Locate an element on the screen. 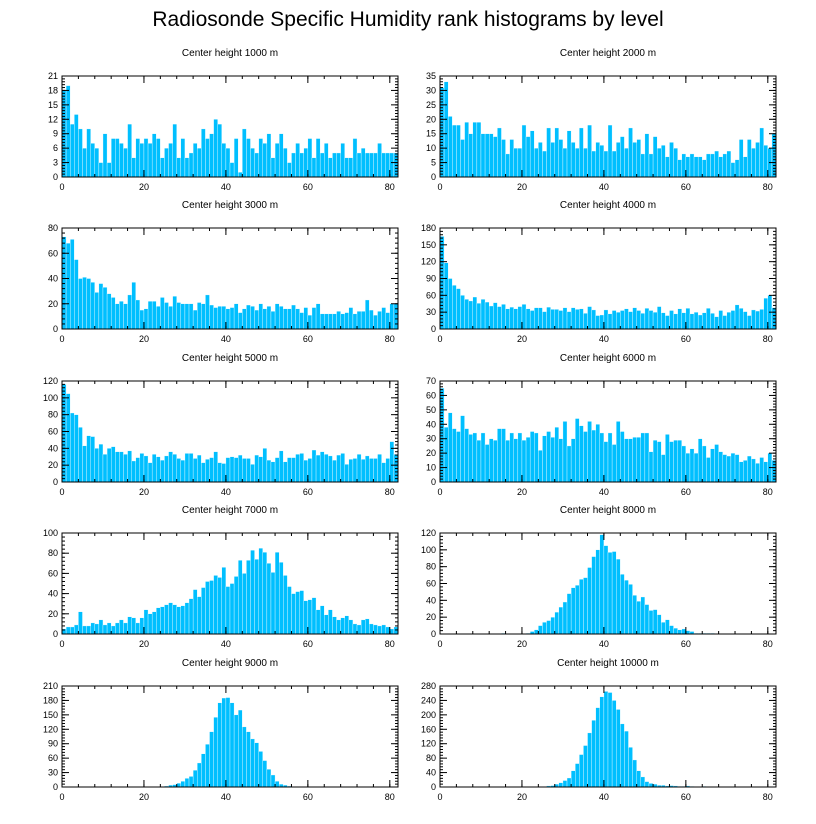 The width and height of the screenshot is (816, 824). y-tick-label: 25 is located at coordinates (431, 105).